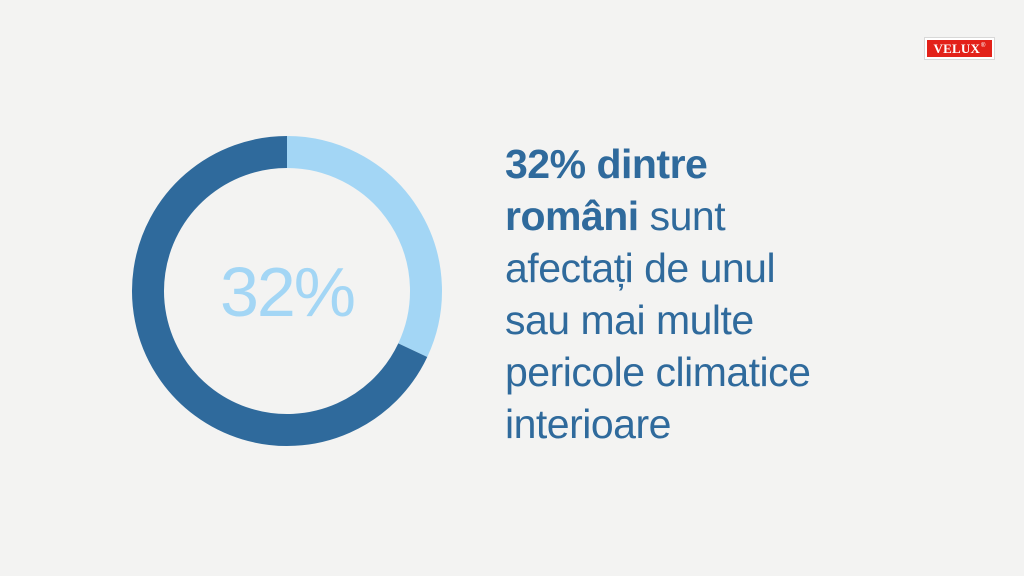 This screenshot has width=1024, height=576. Describe the element at coordinates (640, 268) in the screenshot. I see `headline-line-3: afectați de unul` at that location.